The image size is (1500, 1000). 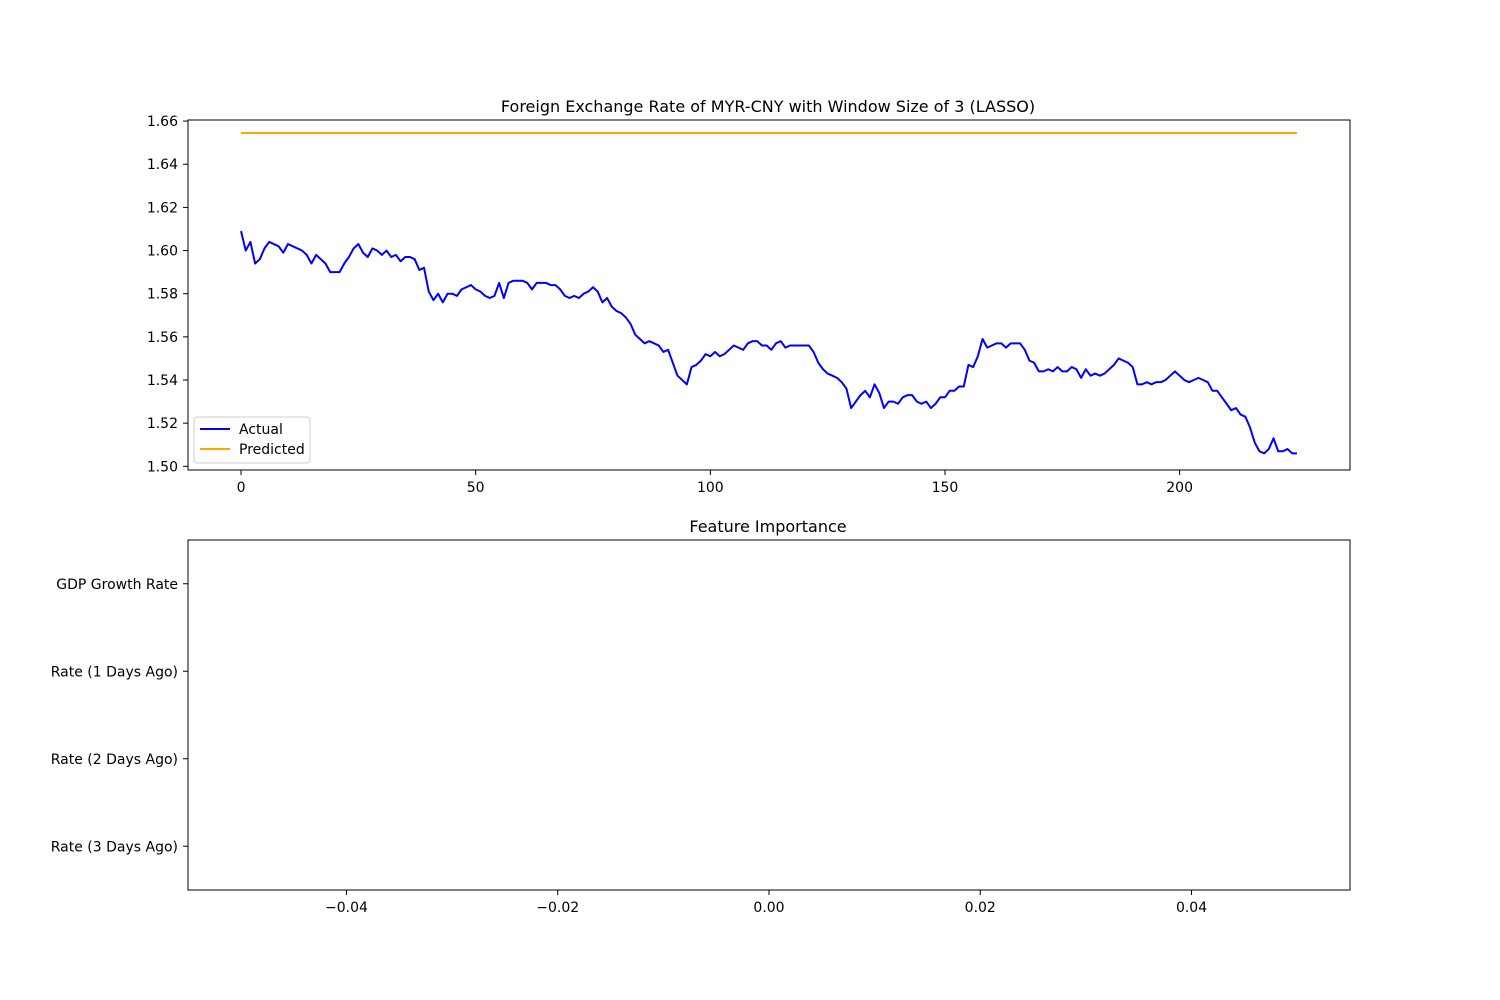 I want to click on y-tick-label: 1.56, so click(x=162, y=338).